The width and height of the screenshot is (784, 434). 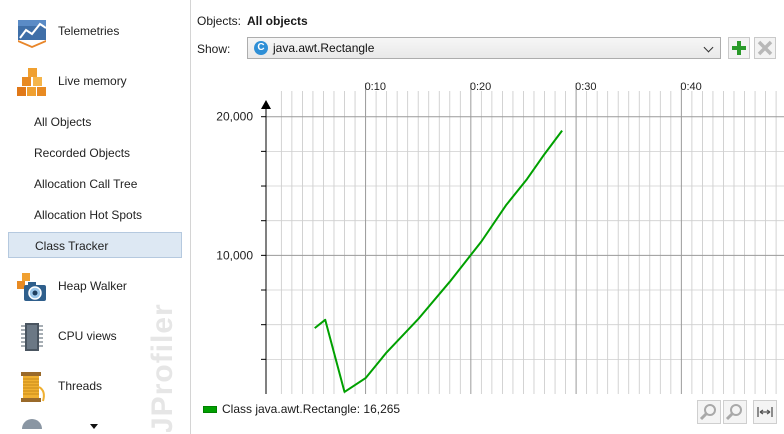 I want to click on nav-cpu-views: CPU views, so click(x=95, y=337).